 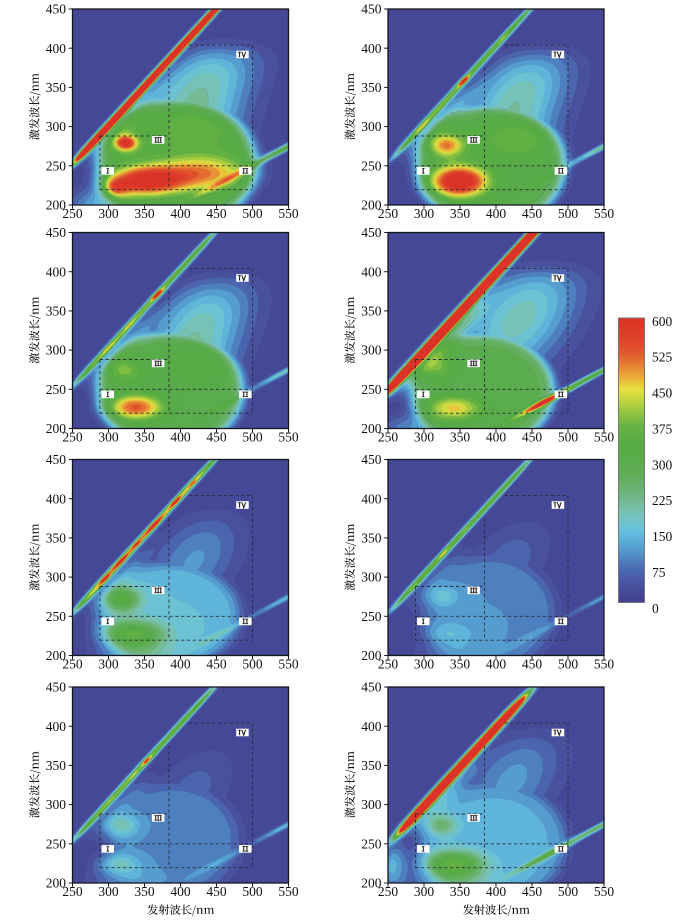 What do you see at coordinates (662, 428) in the screenshot?
I see `svg-text: 375` at bounding box center [662, 428].